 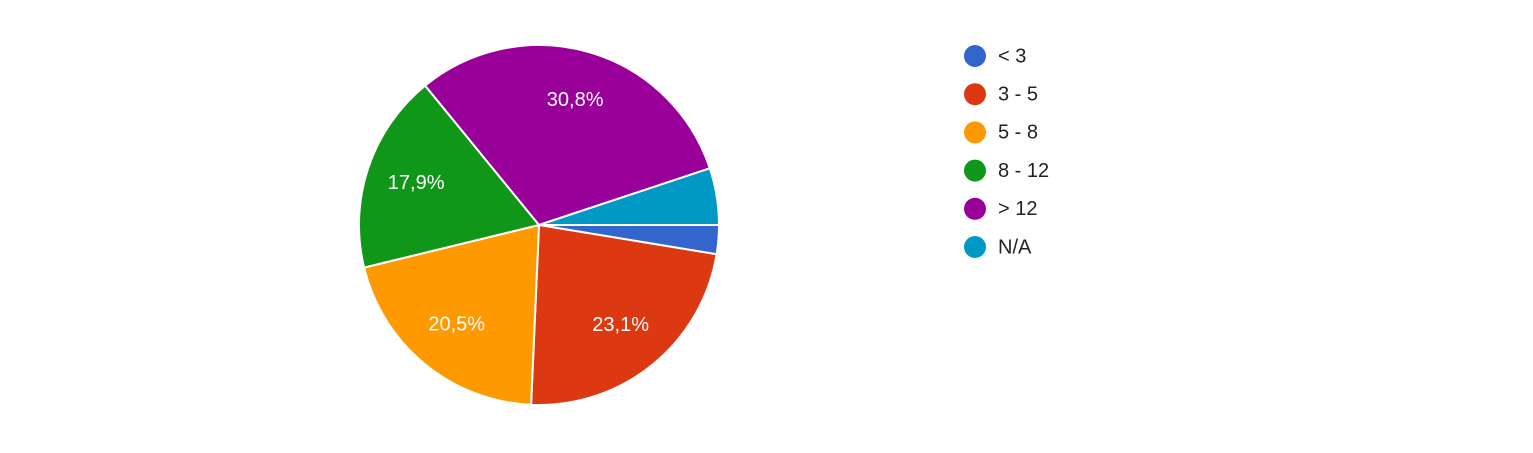 What do you see at coordinates (456, 324) in the screenshot?
I see `slice-label: 20,5%` at bounding box center [456, 324].